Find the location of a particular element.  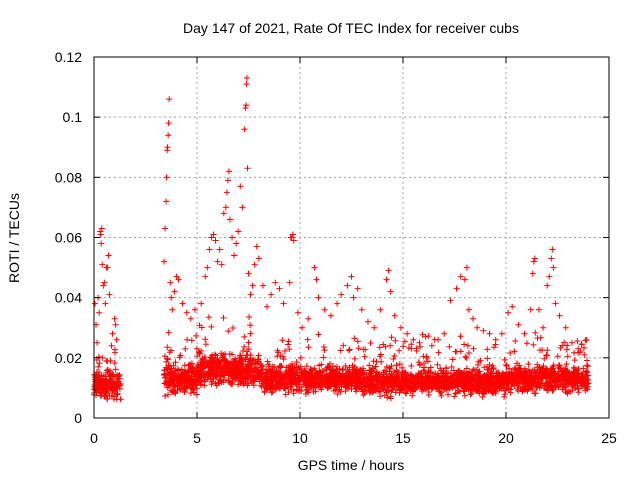

y-tick-label: 0.06 is located at coordinates (68, 238).